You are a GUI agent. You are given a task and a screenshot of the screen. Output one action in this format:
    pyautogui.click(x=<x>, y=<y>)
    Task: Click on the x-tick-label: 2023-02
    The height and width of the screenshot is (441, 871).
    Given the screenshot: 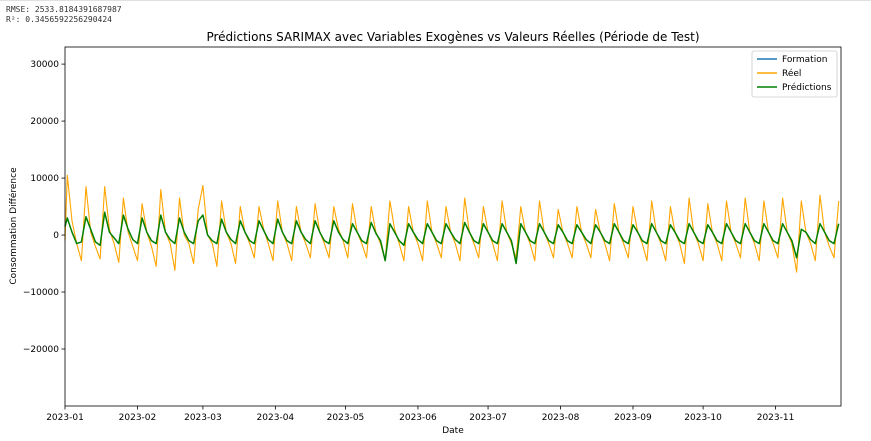 What is the action you would take?
    pyautogui.click(x=138, y=418)
    